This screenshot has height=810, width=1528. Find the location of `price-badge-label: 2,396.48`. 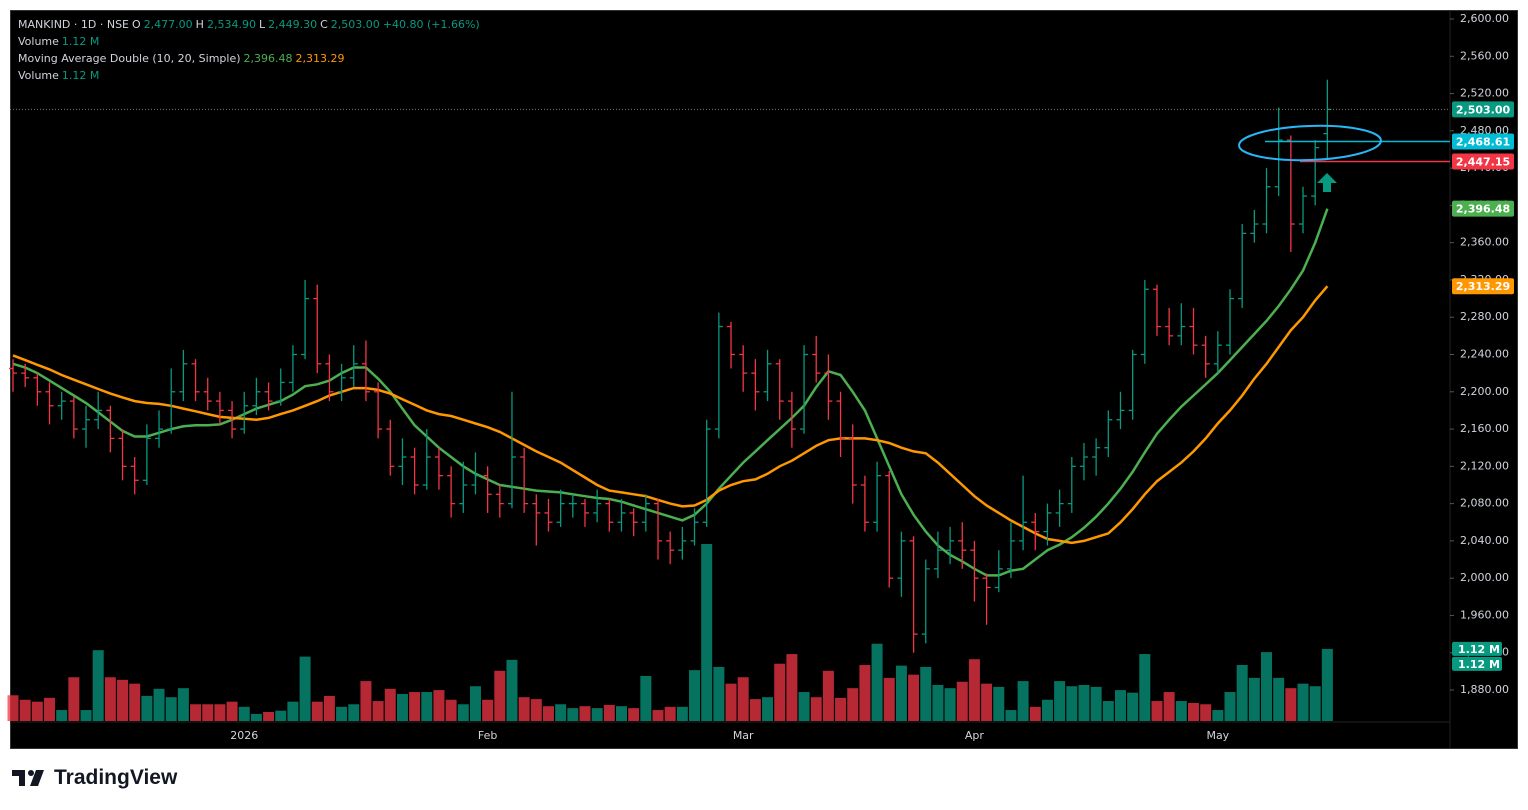

price-badge-label: 2,396.48 is located at coordinates (1483, 209).